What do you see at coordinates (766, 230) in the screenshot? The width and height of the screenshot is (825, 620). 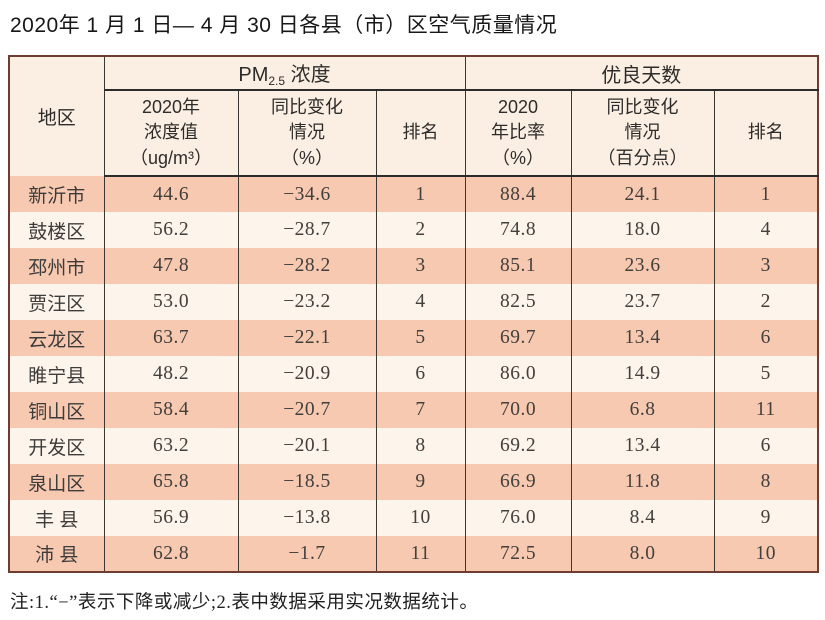 I see `days-rank-cell: 4` at bounding box center [766, 230].